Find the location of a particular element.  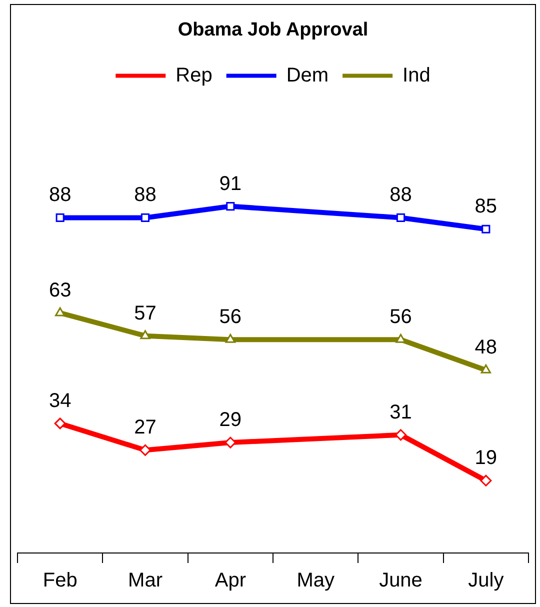

data-label: 85 is located at coordinates (486, 207).